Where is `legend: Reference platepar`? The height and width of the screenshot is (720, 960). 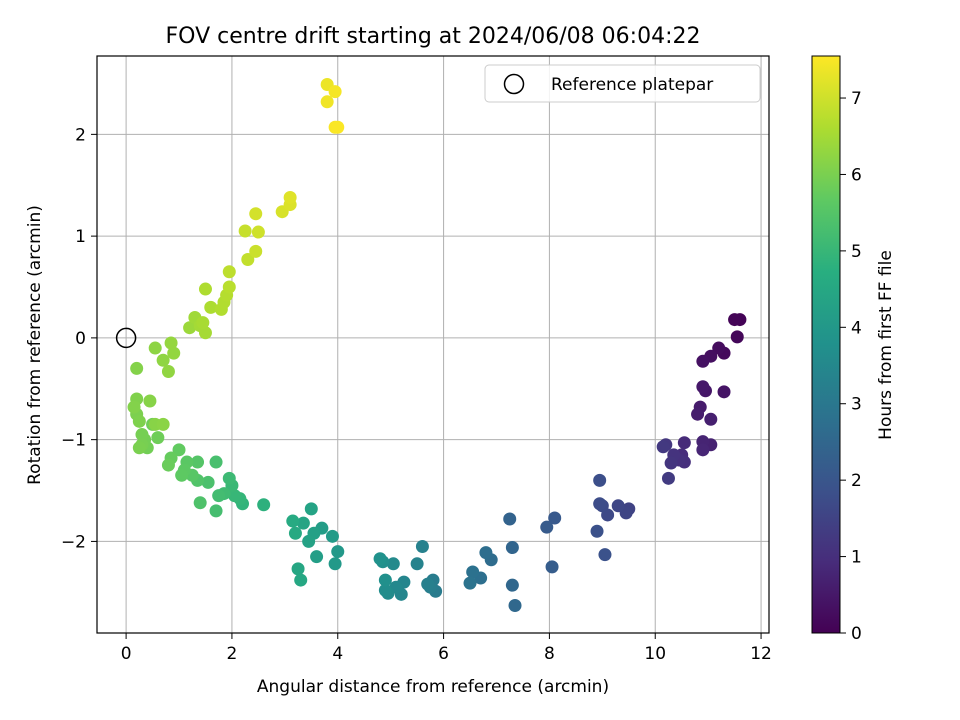 legend: Reference platepar is located at coordinates (622, 83).